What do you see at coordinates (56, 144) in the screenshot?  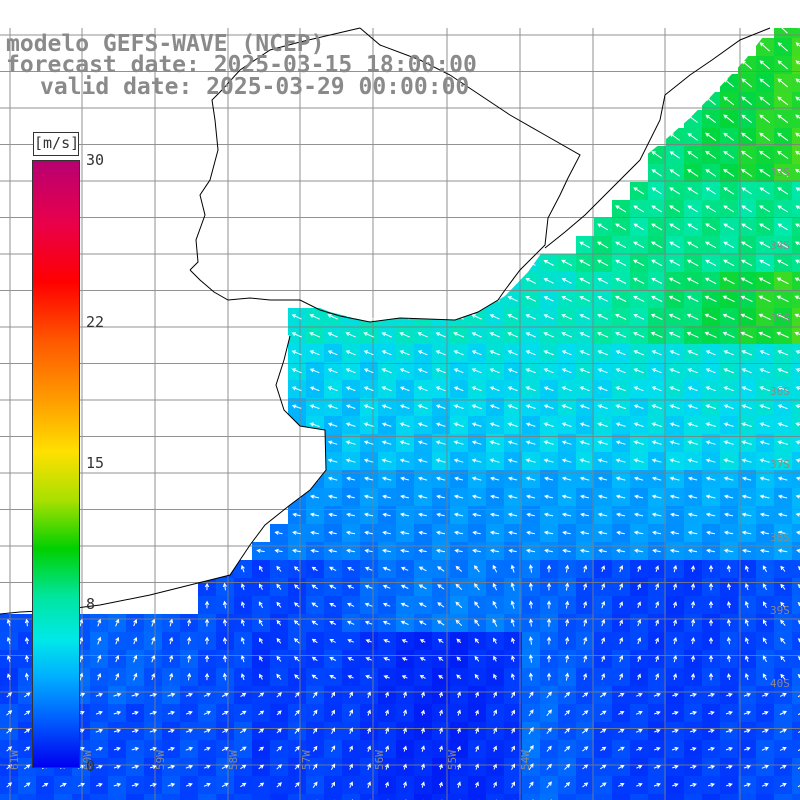 I see `colorbar-unit: [m/s]` at bounding box center [56, 144].